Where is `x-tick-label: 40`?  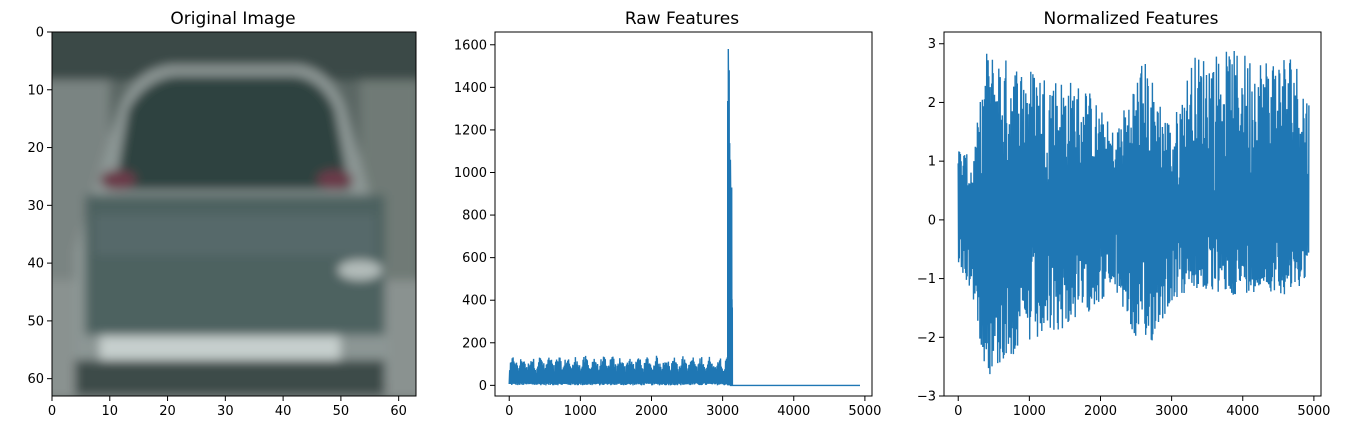
x-tick-label: 40 is located at coordinates (283, 411).